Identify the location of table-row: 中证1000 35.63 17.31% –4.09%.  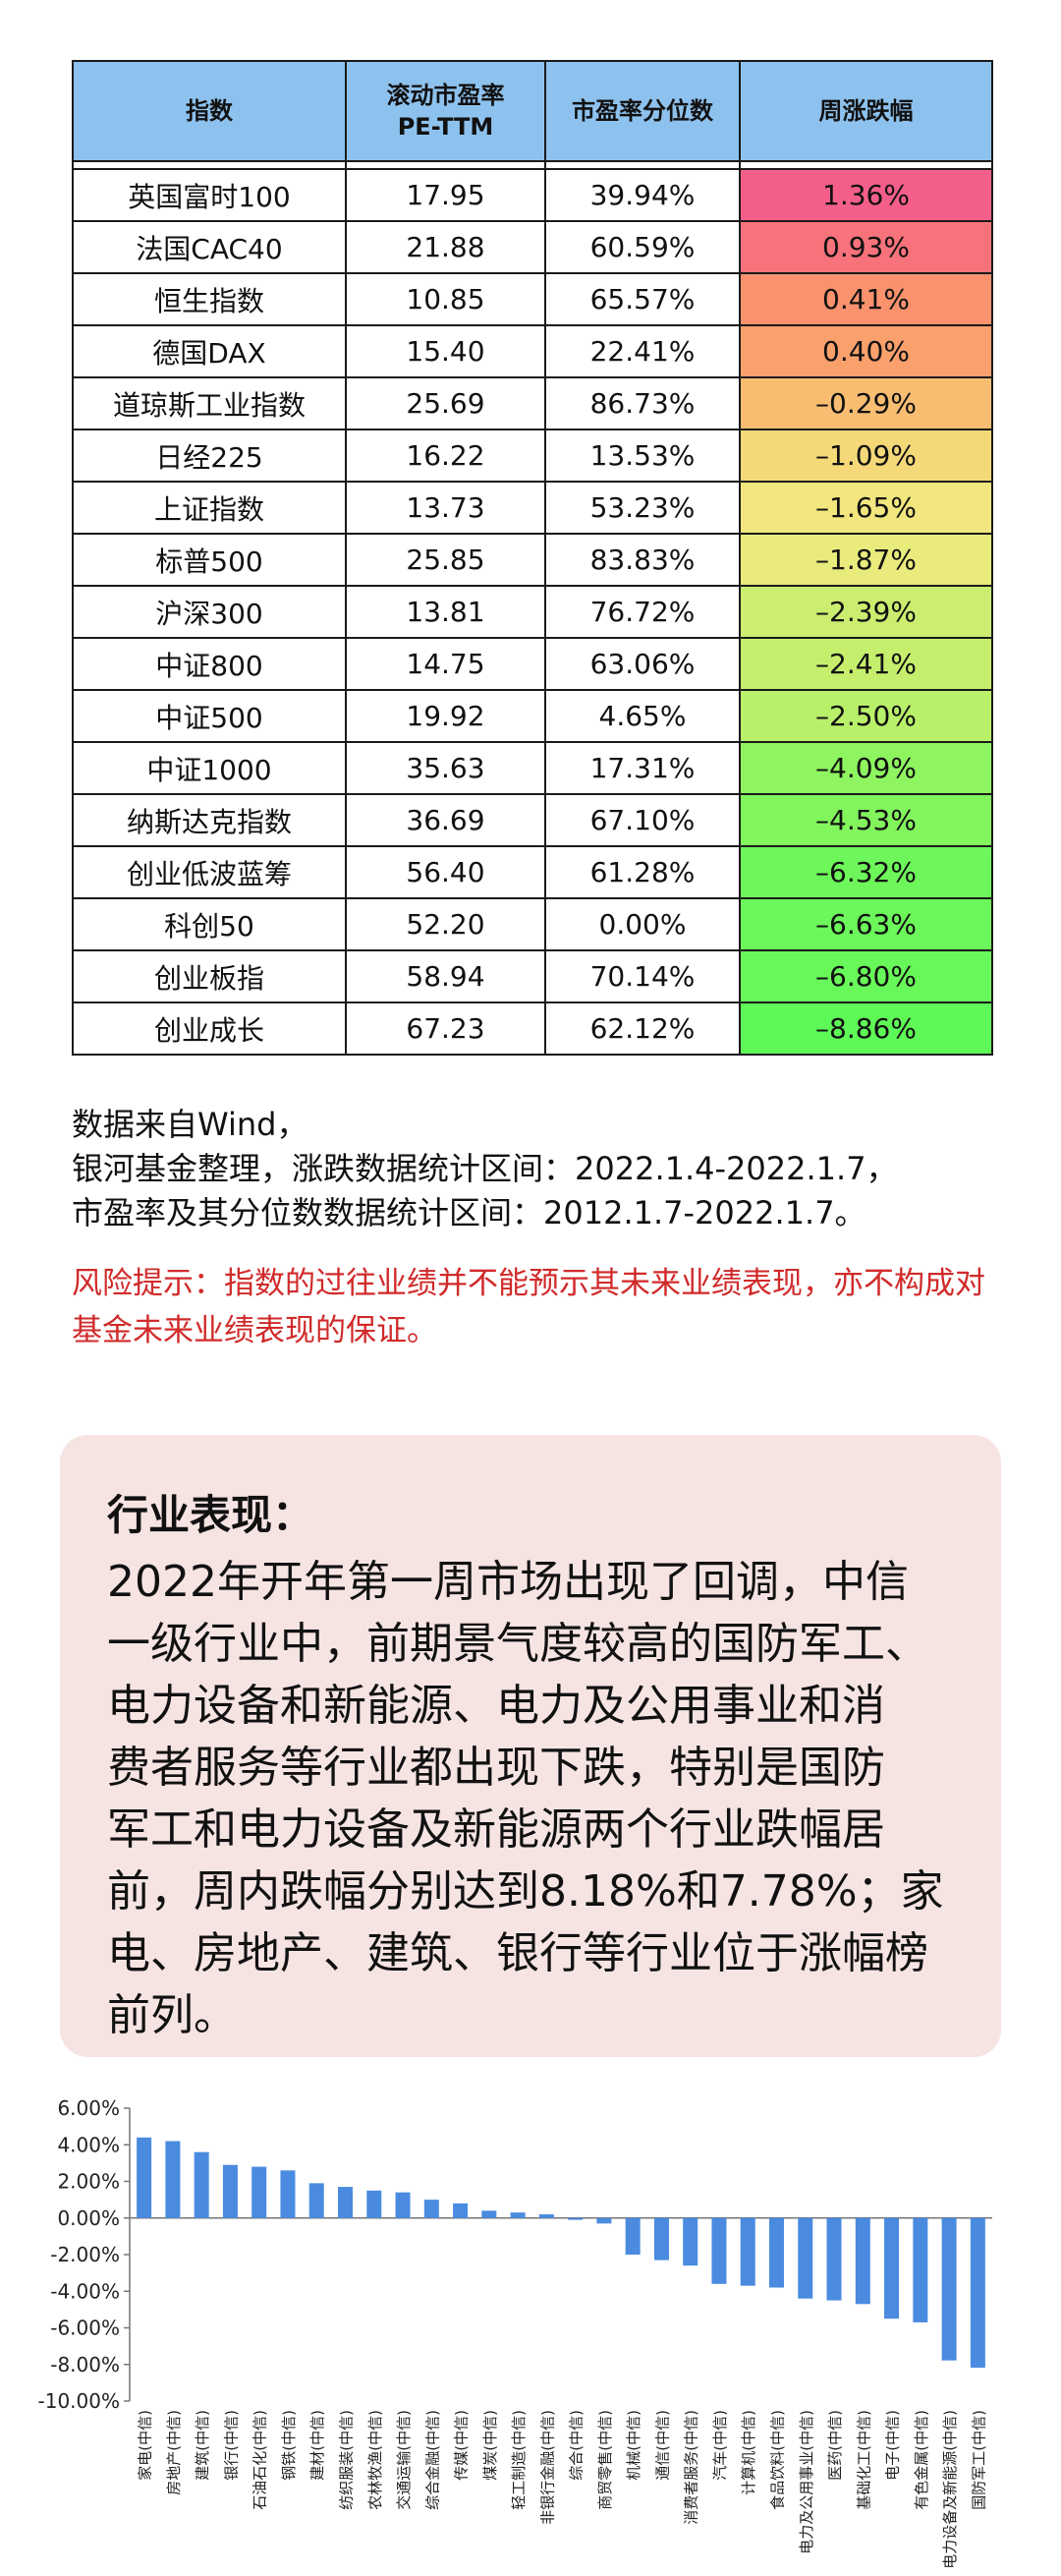
(532, 768).